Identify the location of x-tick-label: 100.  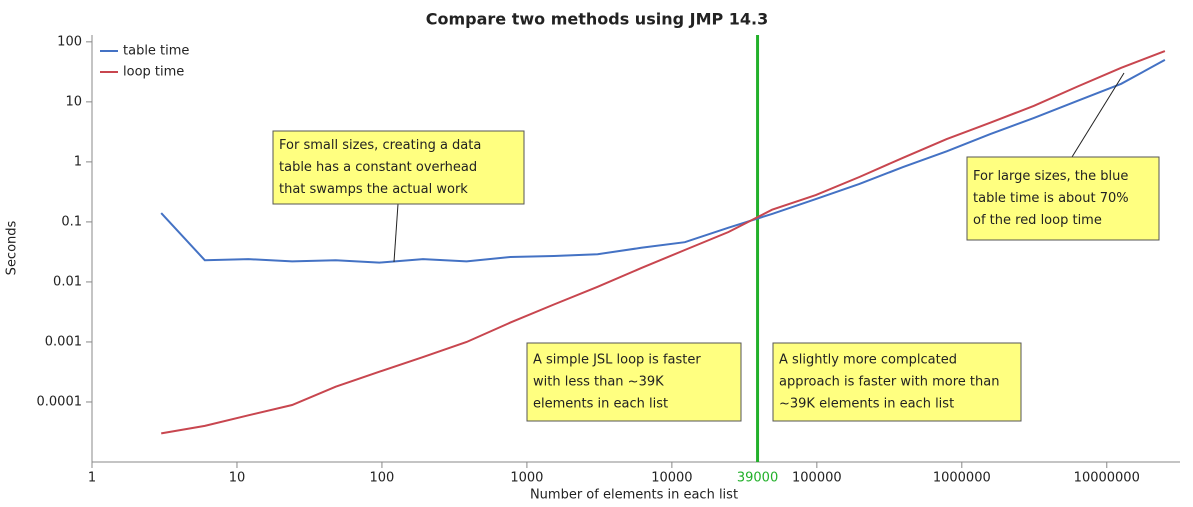
(382, 478).